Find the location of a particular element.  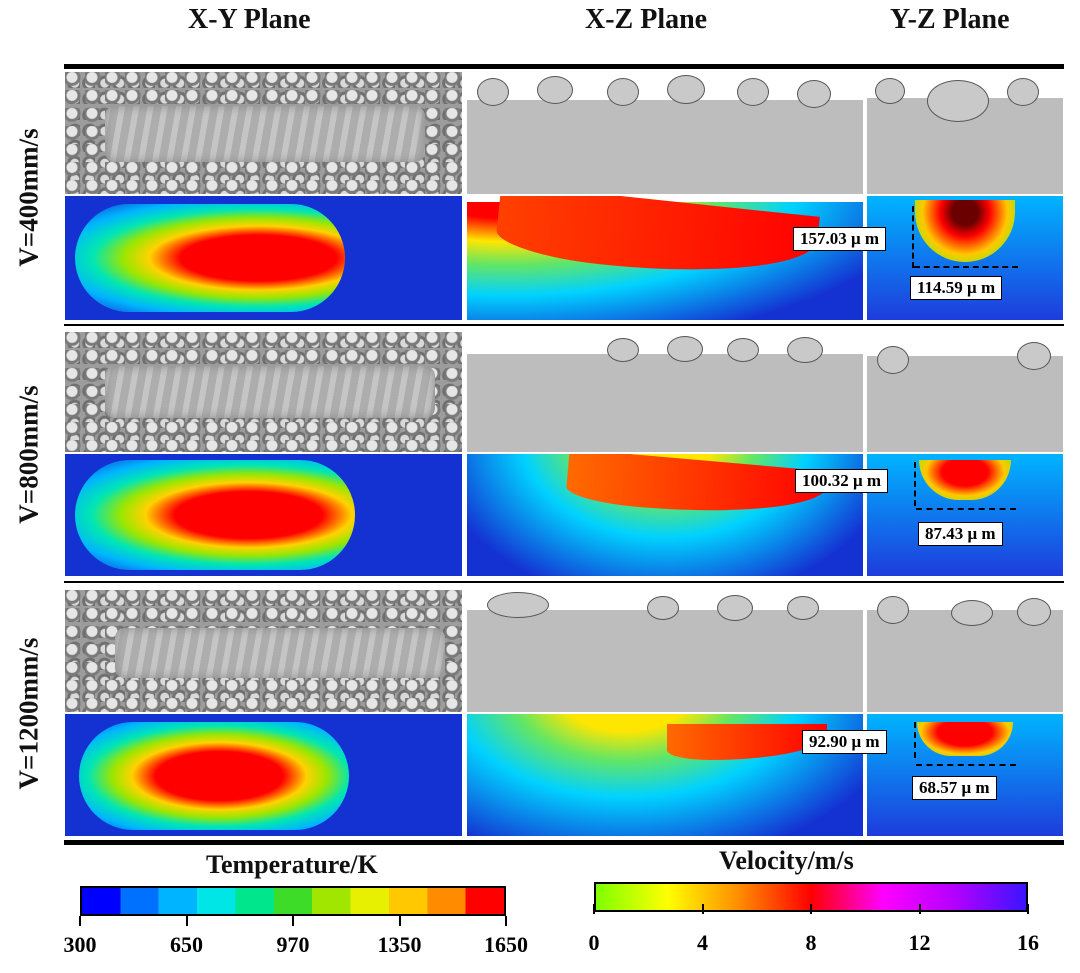

velocity-tick-label: 12 is located at coordinates (919, 942).